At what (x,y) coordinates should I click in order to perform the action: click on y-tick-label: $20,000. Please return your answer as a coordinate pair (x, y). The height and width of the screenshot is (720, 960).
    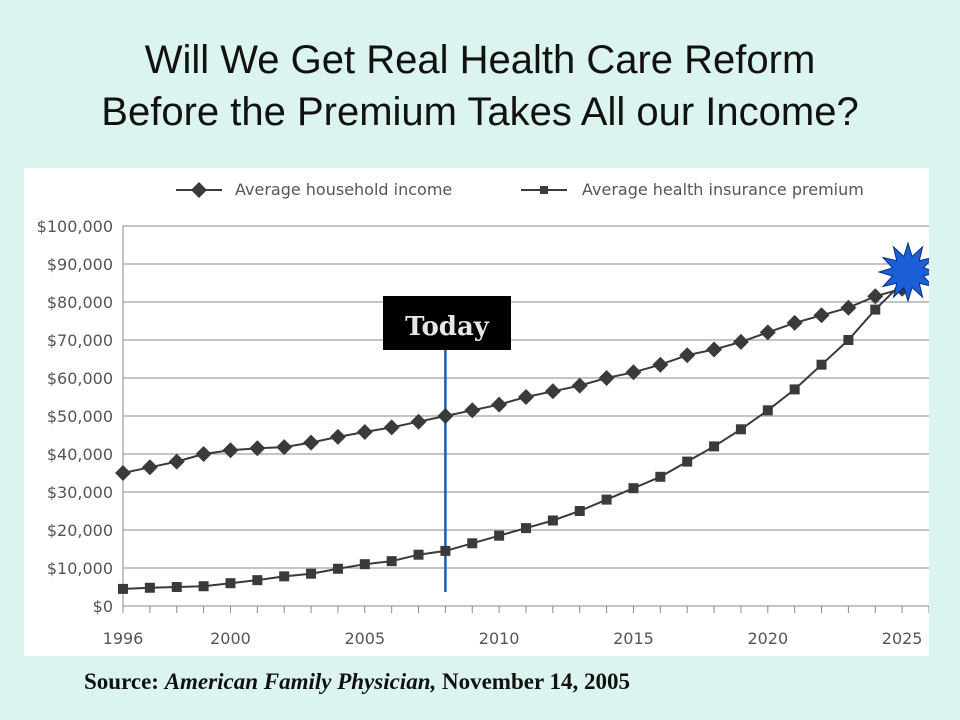
    Looking at the image, I should click on (80, 530).